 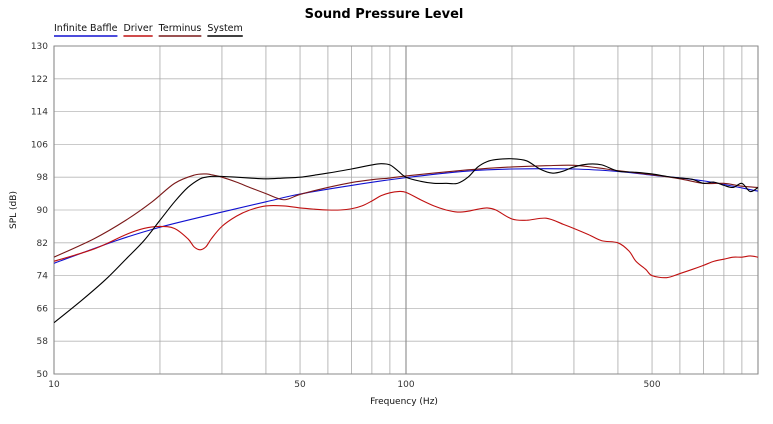 I want to click on x-tick-label-50: 50, so click(x=300, y=385).